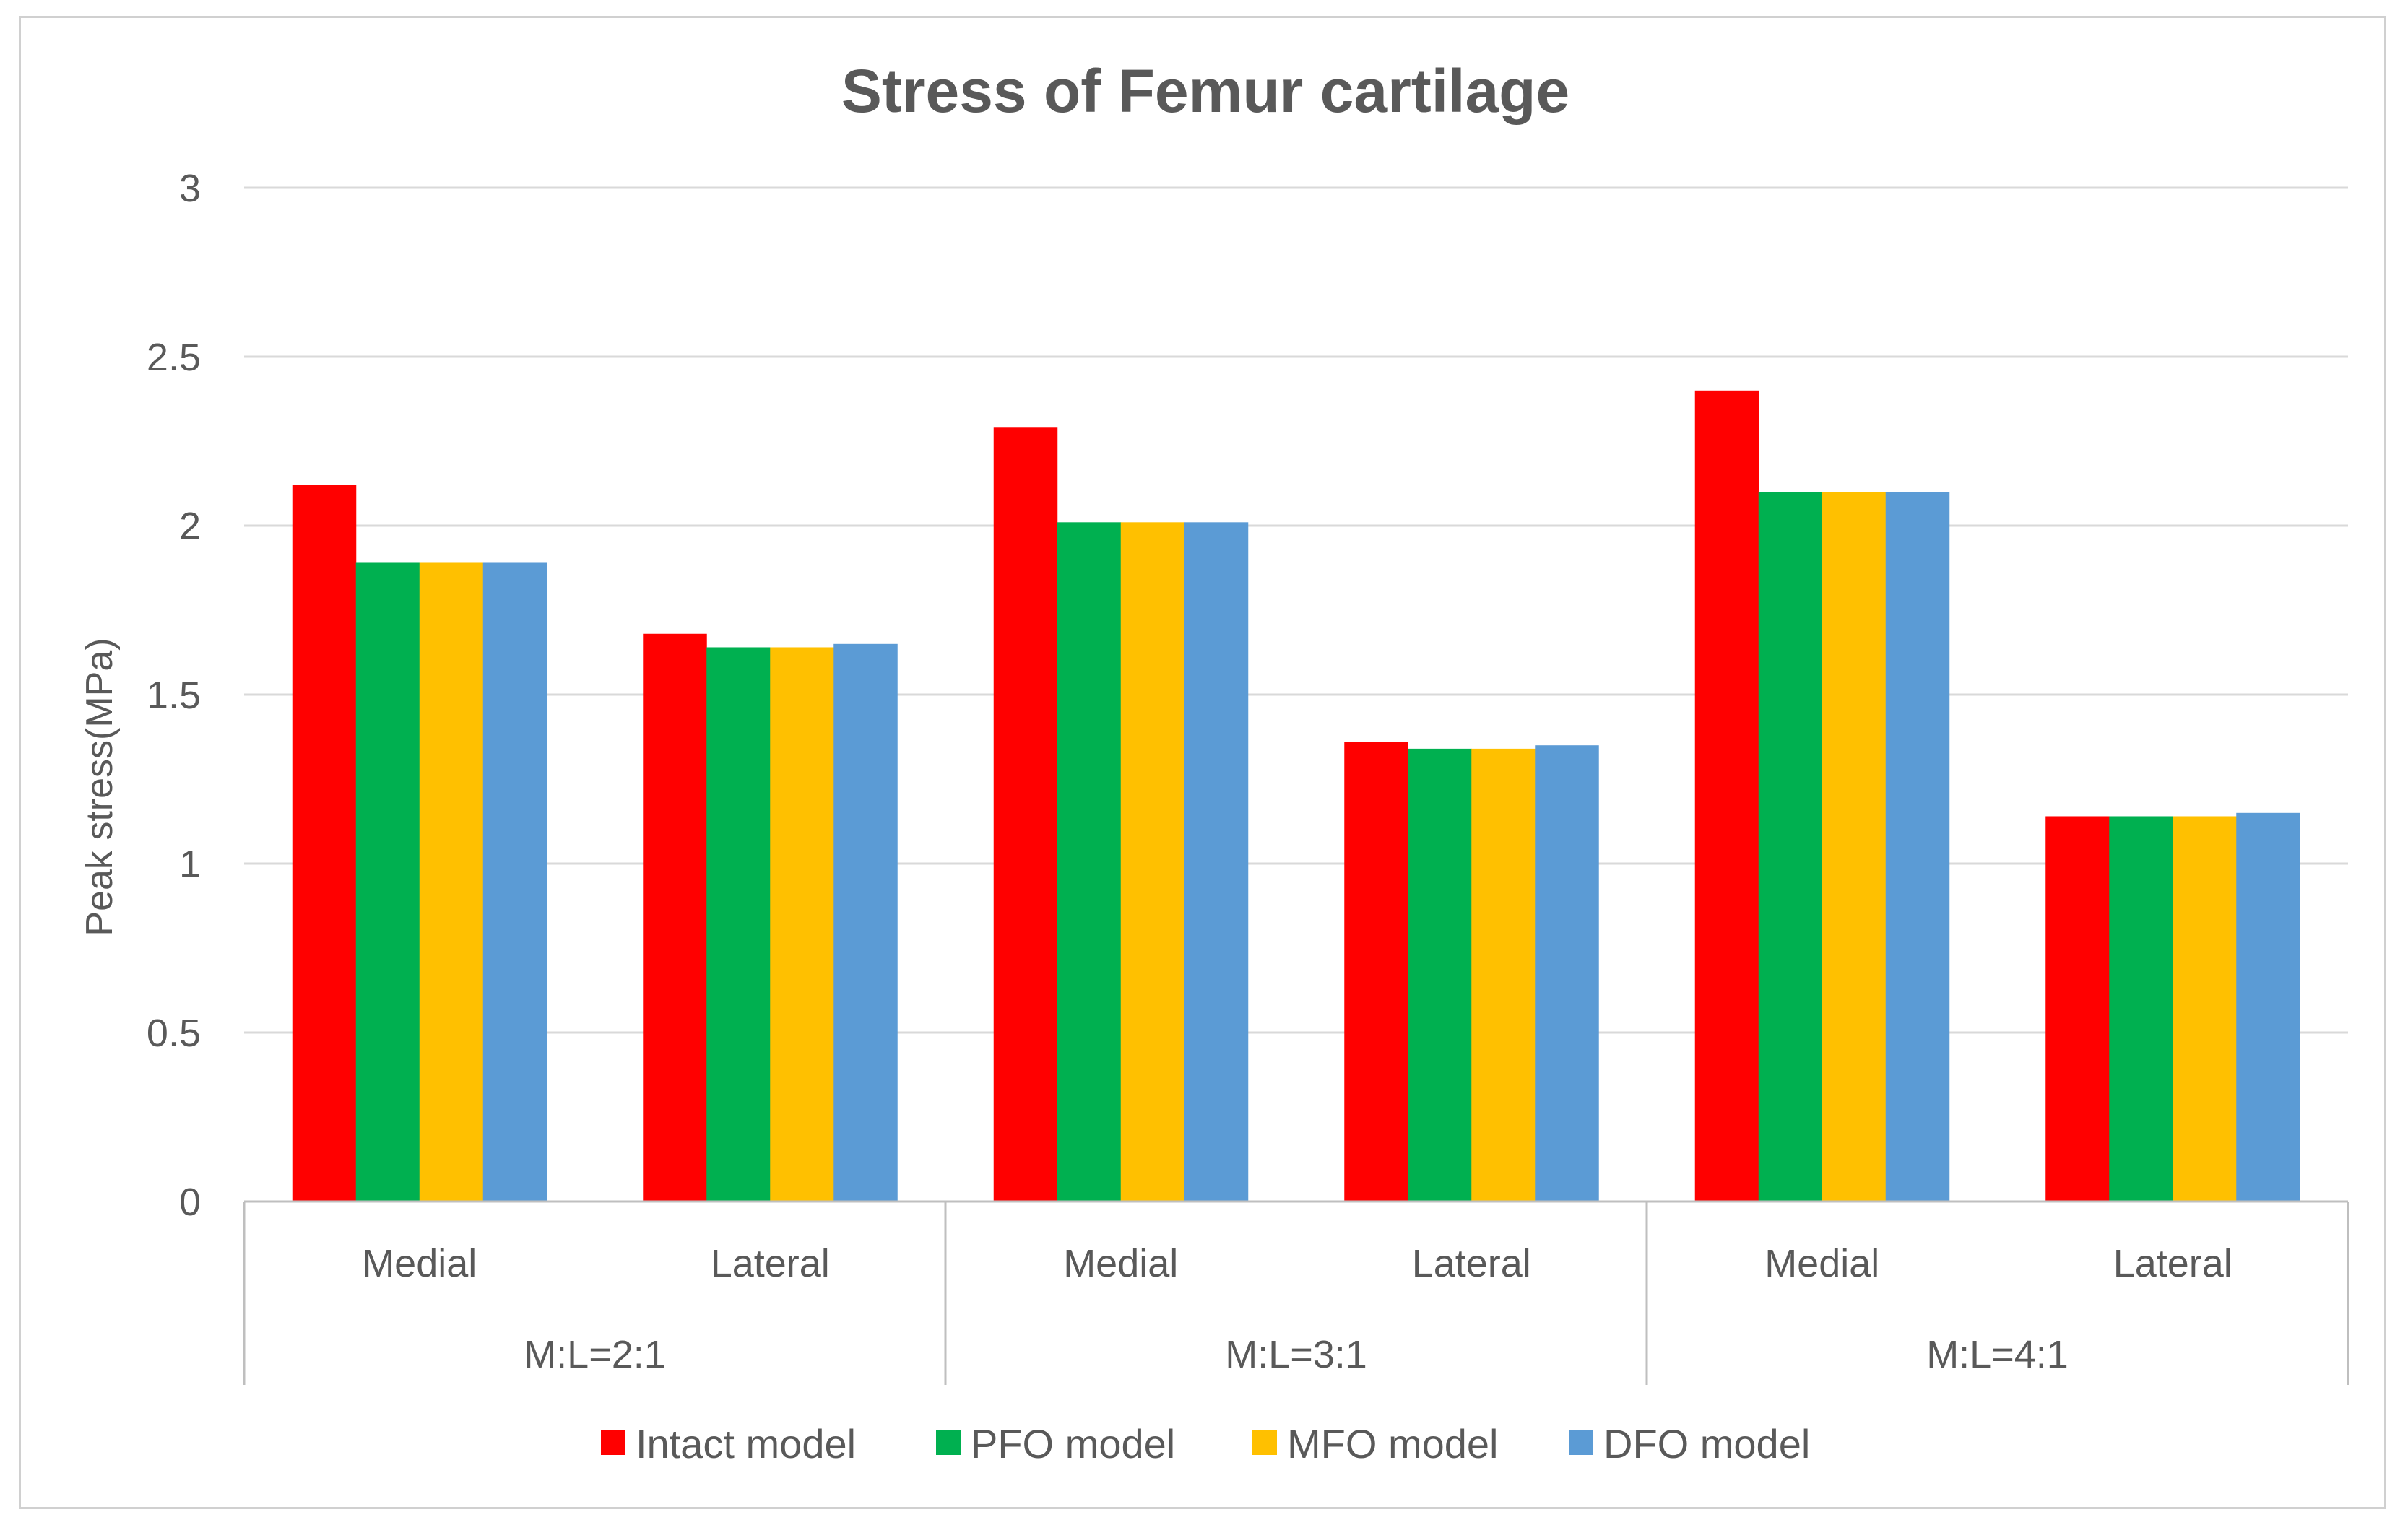  I want to click on legend-item: MFO model, so click(1375, 1444).